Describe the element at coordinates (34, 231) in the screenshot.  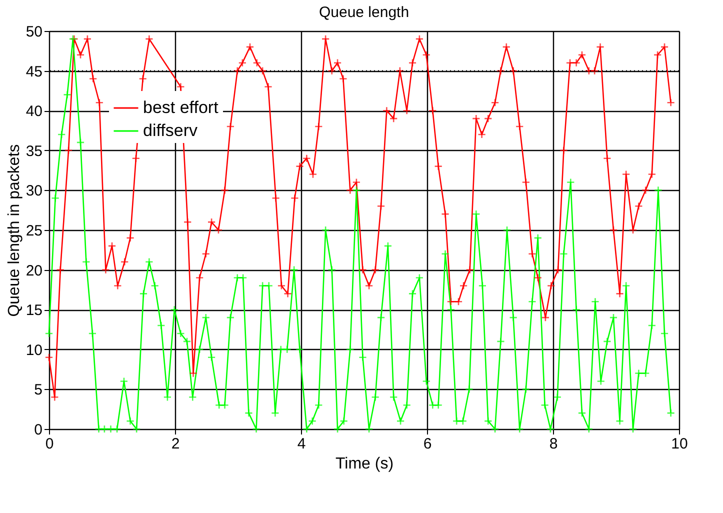
I see `y-tick-label: 25` at that location.